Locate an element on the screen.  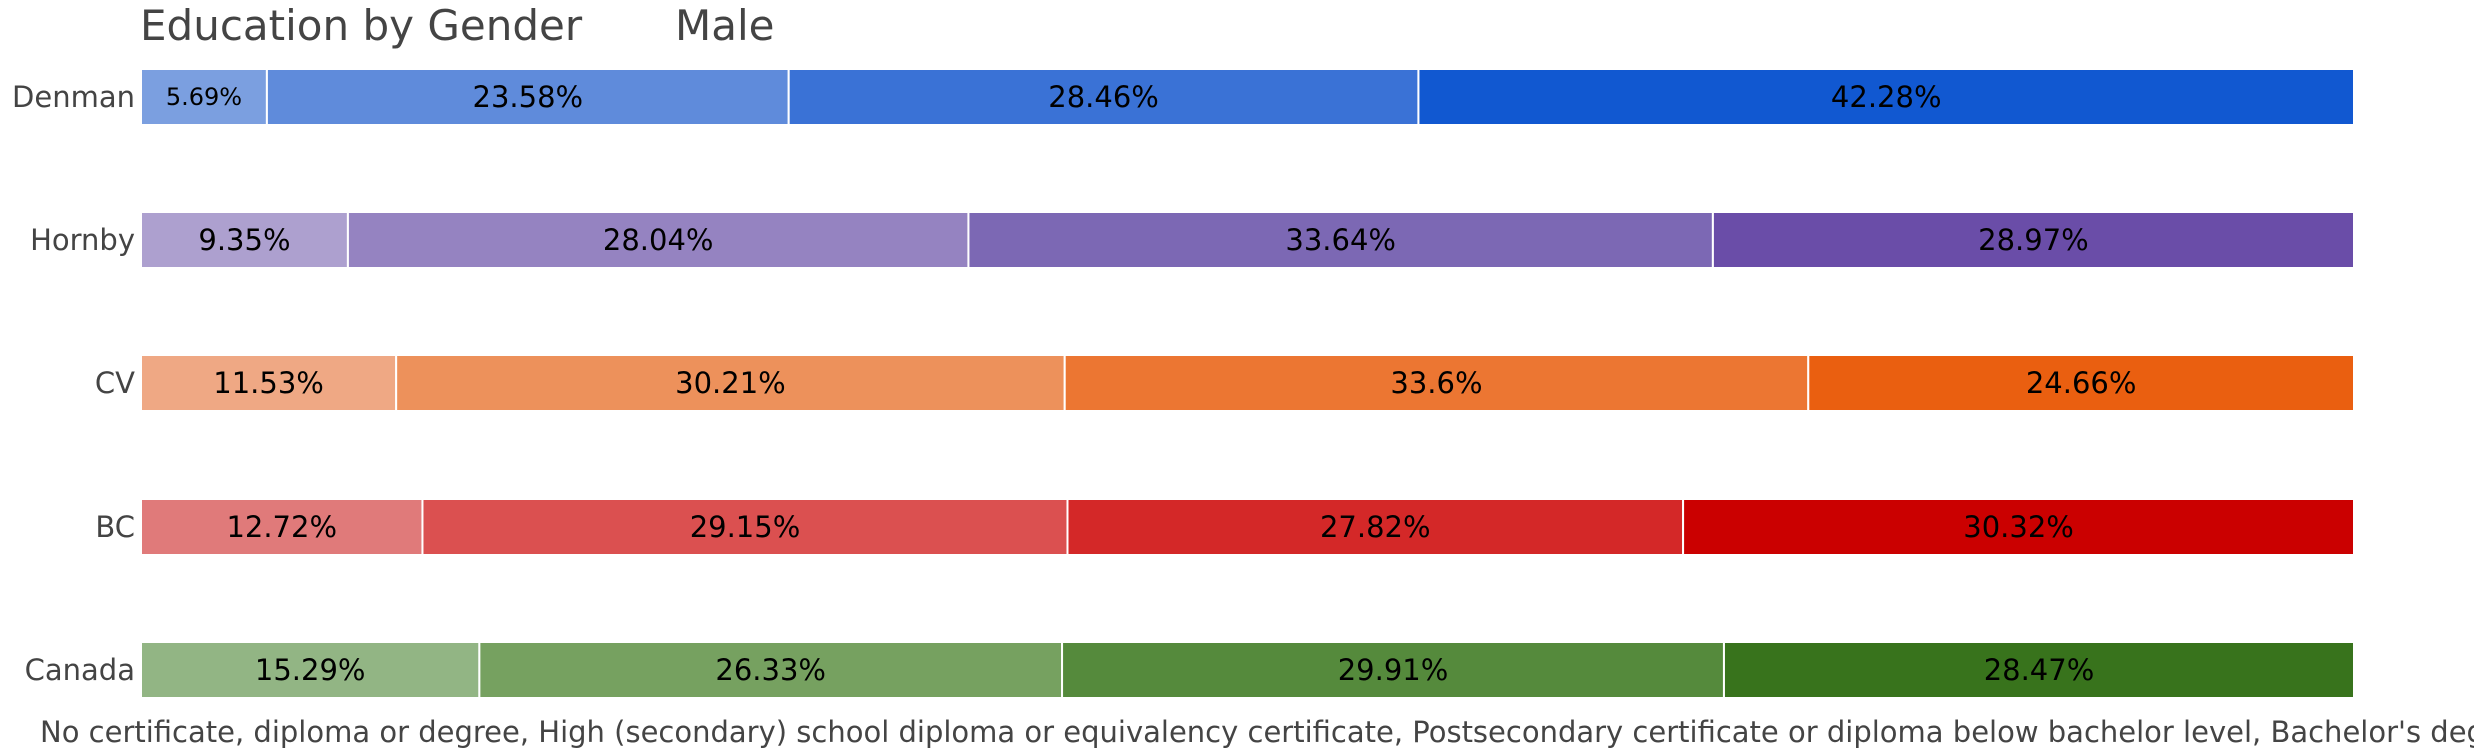
data-label-bc-4: 30.32% is located at coordinates (2018, 527).